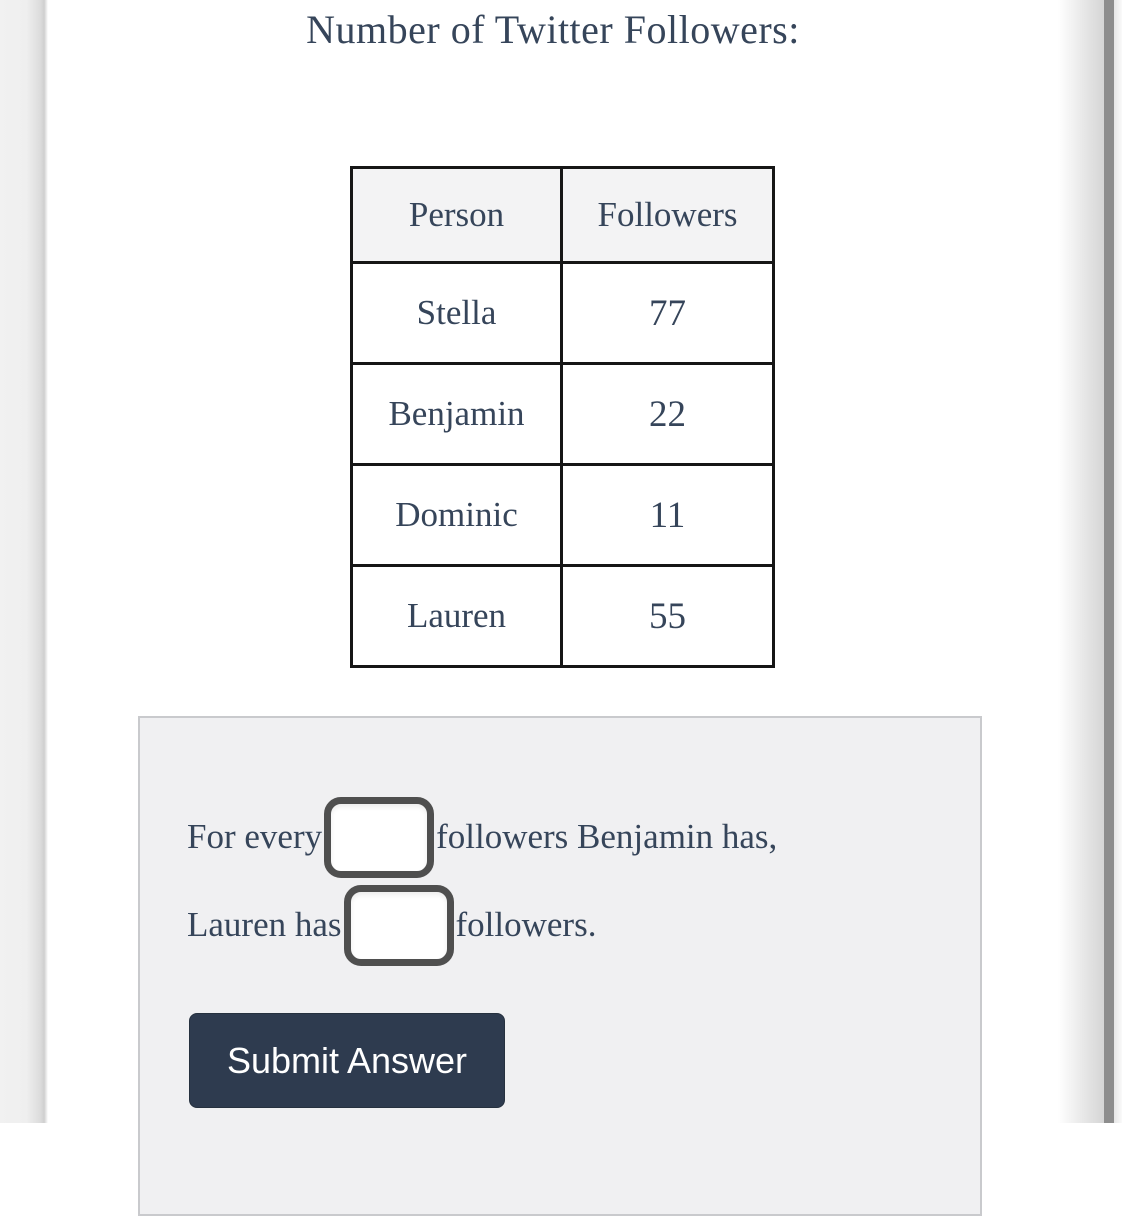 The width and height of the screenshot is (1122, 1216). What do you see at coordinates (456, 313) in the screenshot?
I see `person-cell: Stella` at bounding box center [456, 313].